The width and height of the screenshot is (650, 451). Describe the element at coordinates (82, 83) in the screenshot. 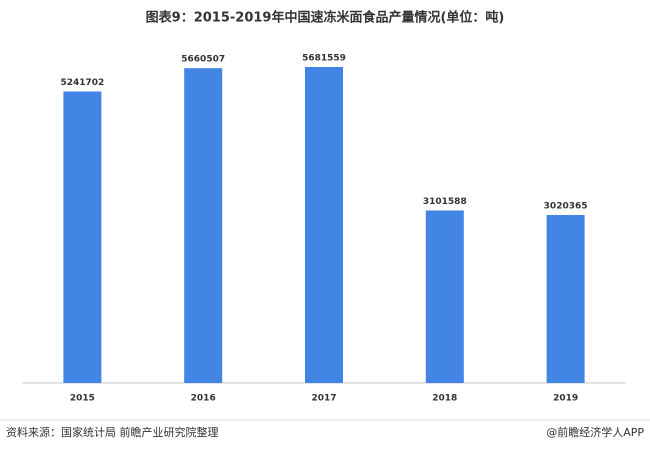

I see `value-label: 5241702` at that location.